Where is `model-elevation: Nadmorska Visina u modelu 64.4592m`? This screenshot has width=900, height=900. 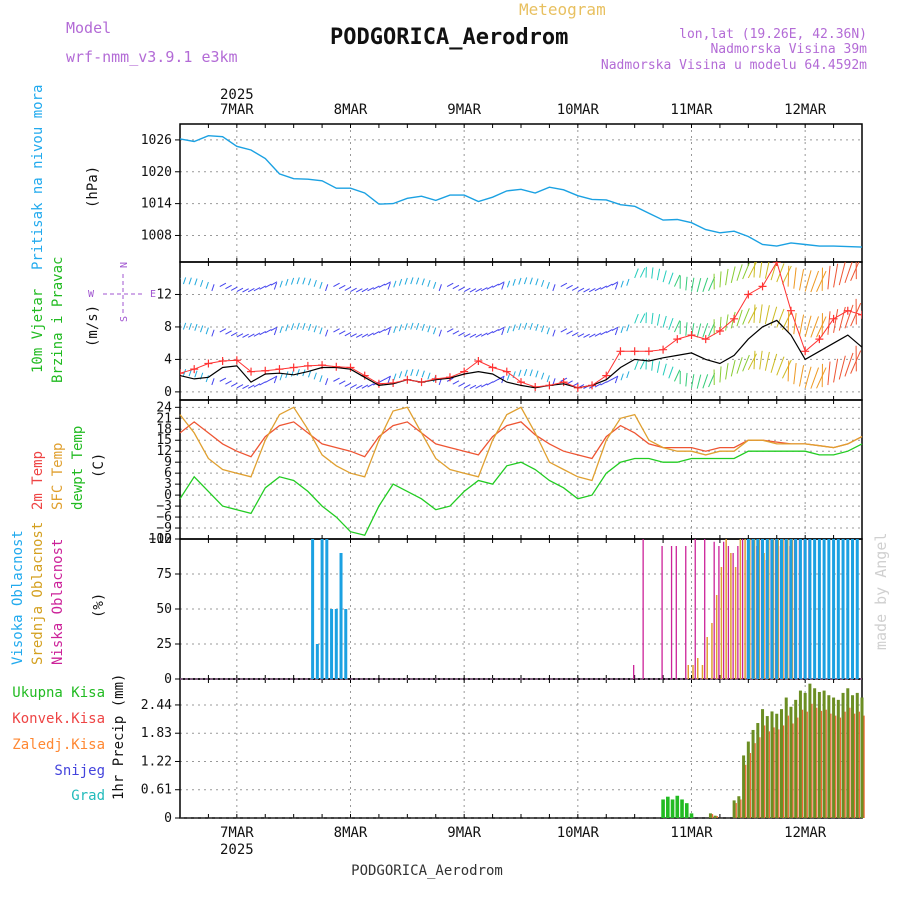 model-elevation: Nadmorska Visina u modelu 64.4592m is located at coordinates (734, 65).